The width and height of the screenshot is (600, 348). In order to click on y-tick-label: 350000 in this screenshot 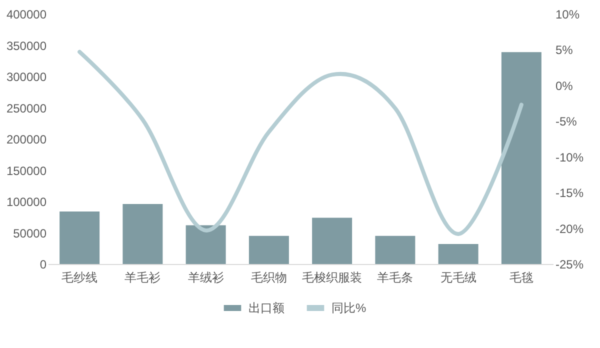, I will do `click(26, 45)`.